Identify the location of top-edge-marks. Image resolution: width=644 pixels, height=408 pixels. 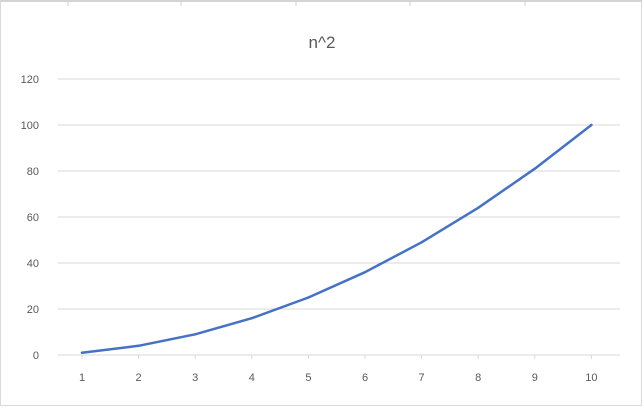
(296, 4).